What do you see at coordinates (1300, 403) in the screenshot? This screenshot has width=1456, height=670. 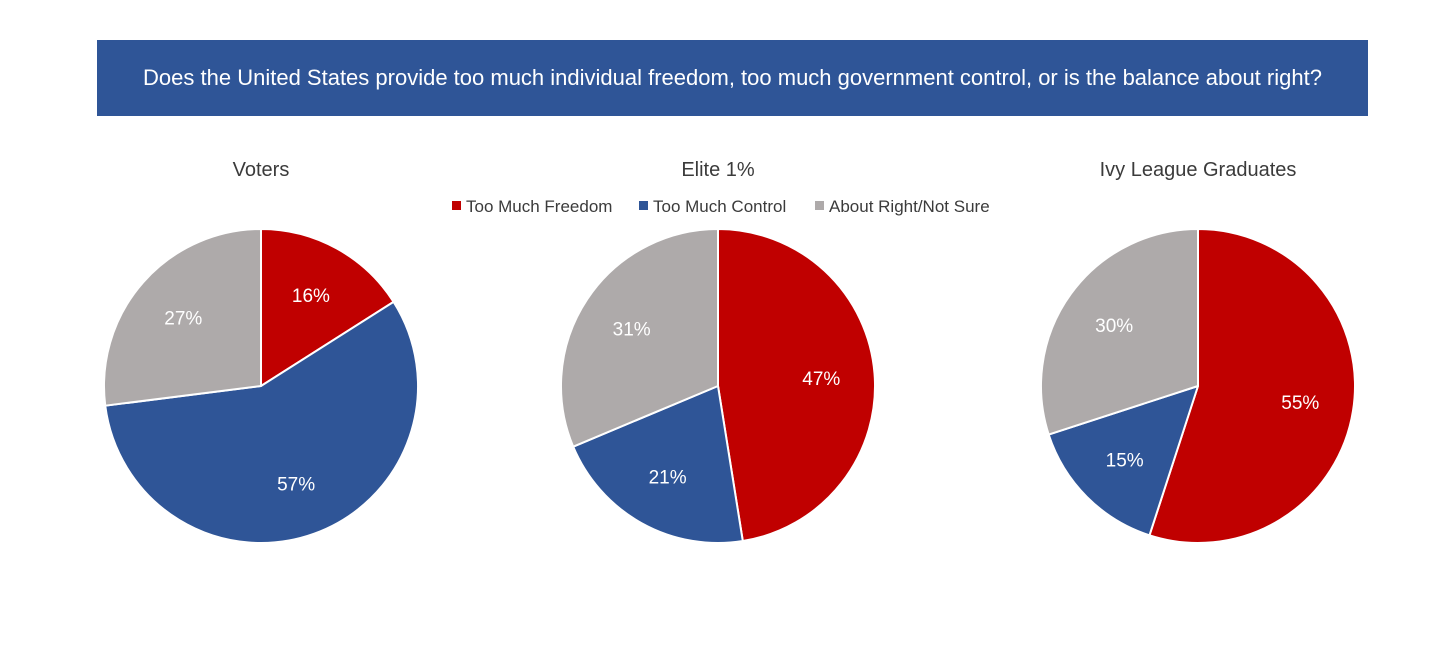 I see `data-label: 55%` at bounding box center [1300, 403].